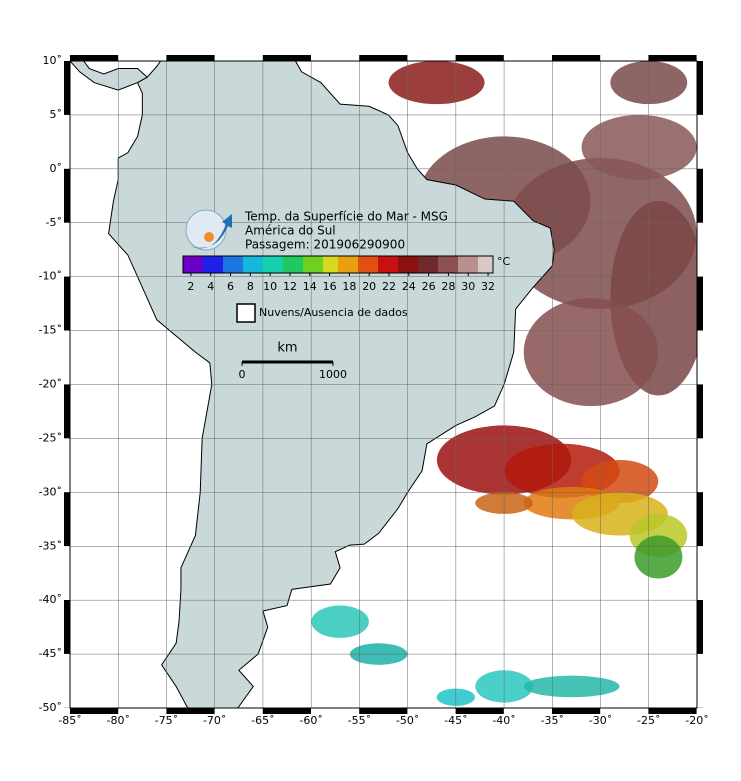  What do you see at coordinates (50, 330) in the screenshot?
I see `y-tick-label: -15˚` at bounding box center [50, 330].